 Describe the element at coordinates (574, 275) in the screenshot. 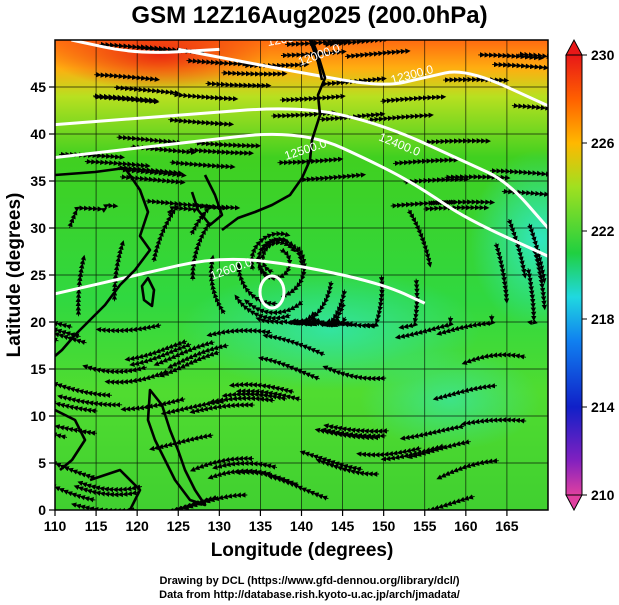

I see `colorbar-ramp` at that location.